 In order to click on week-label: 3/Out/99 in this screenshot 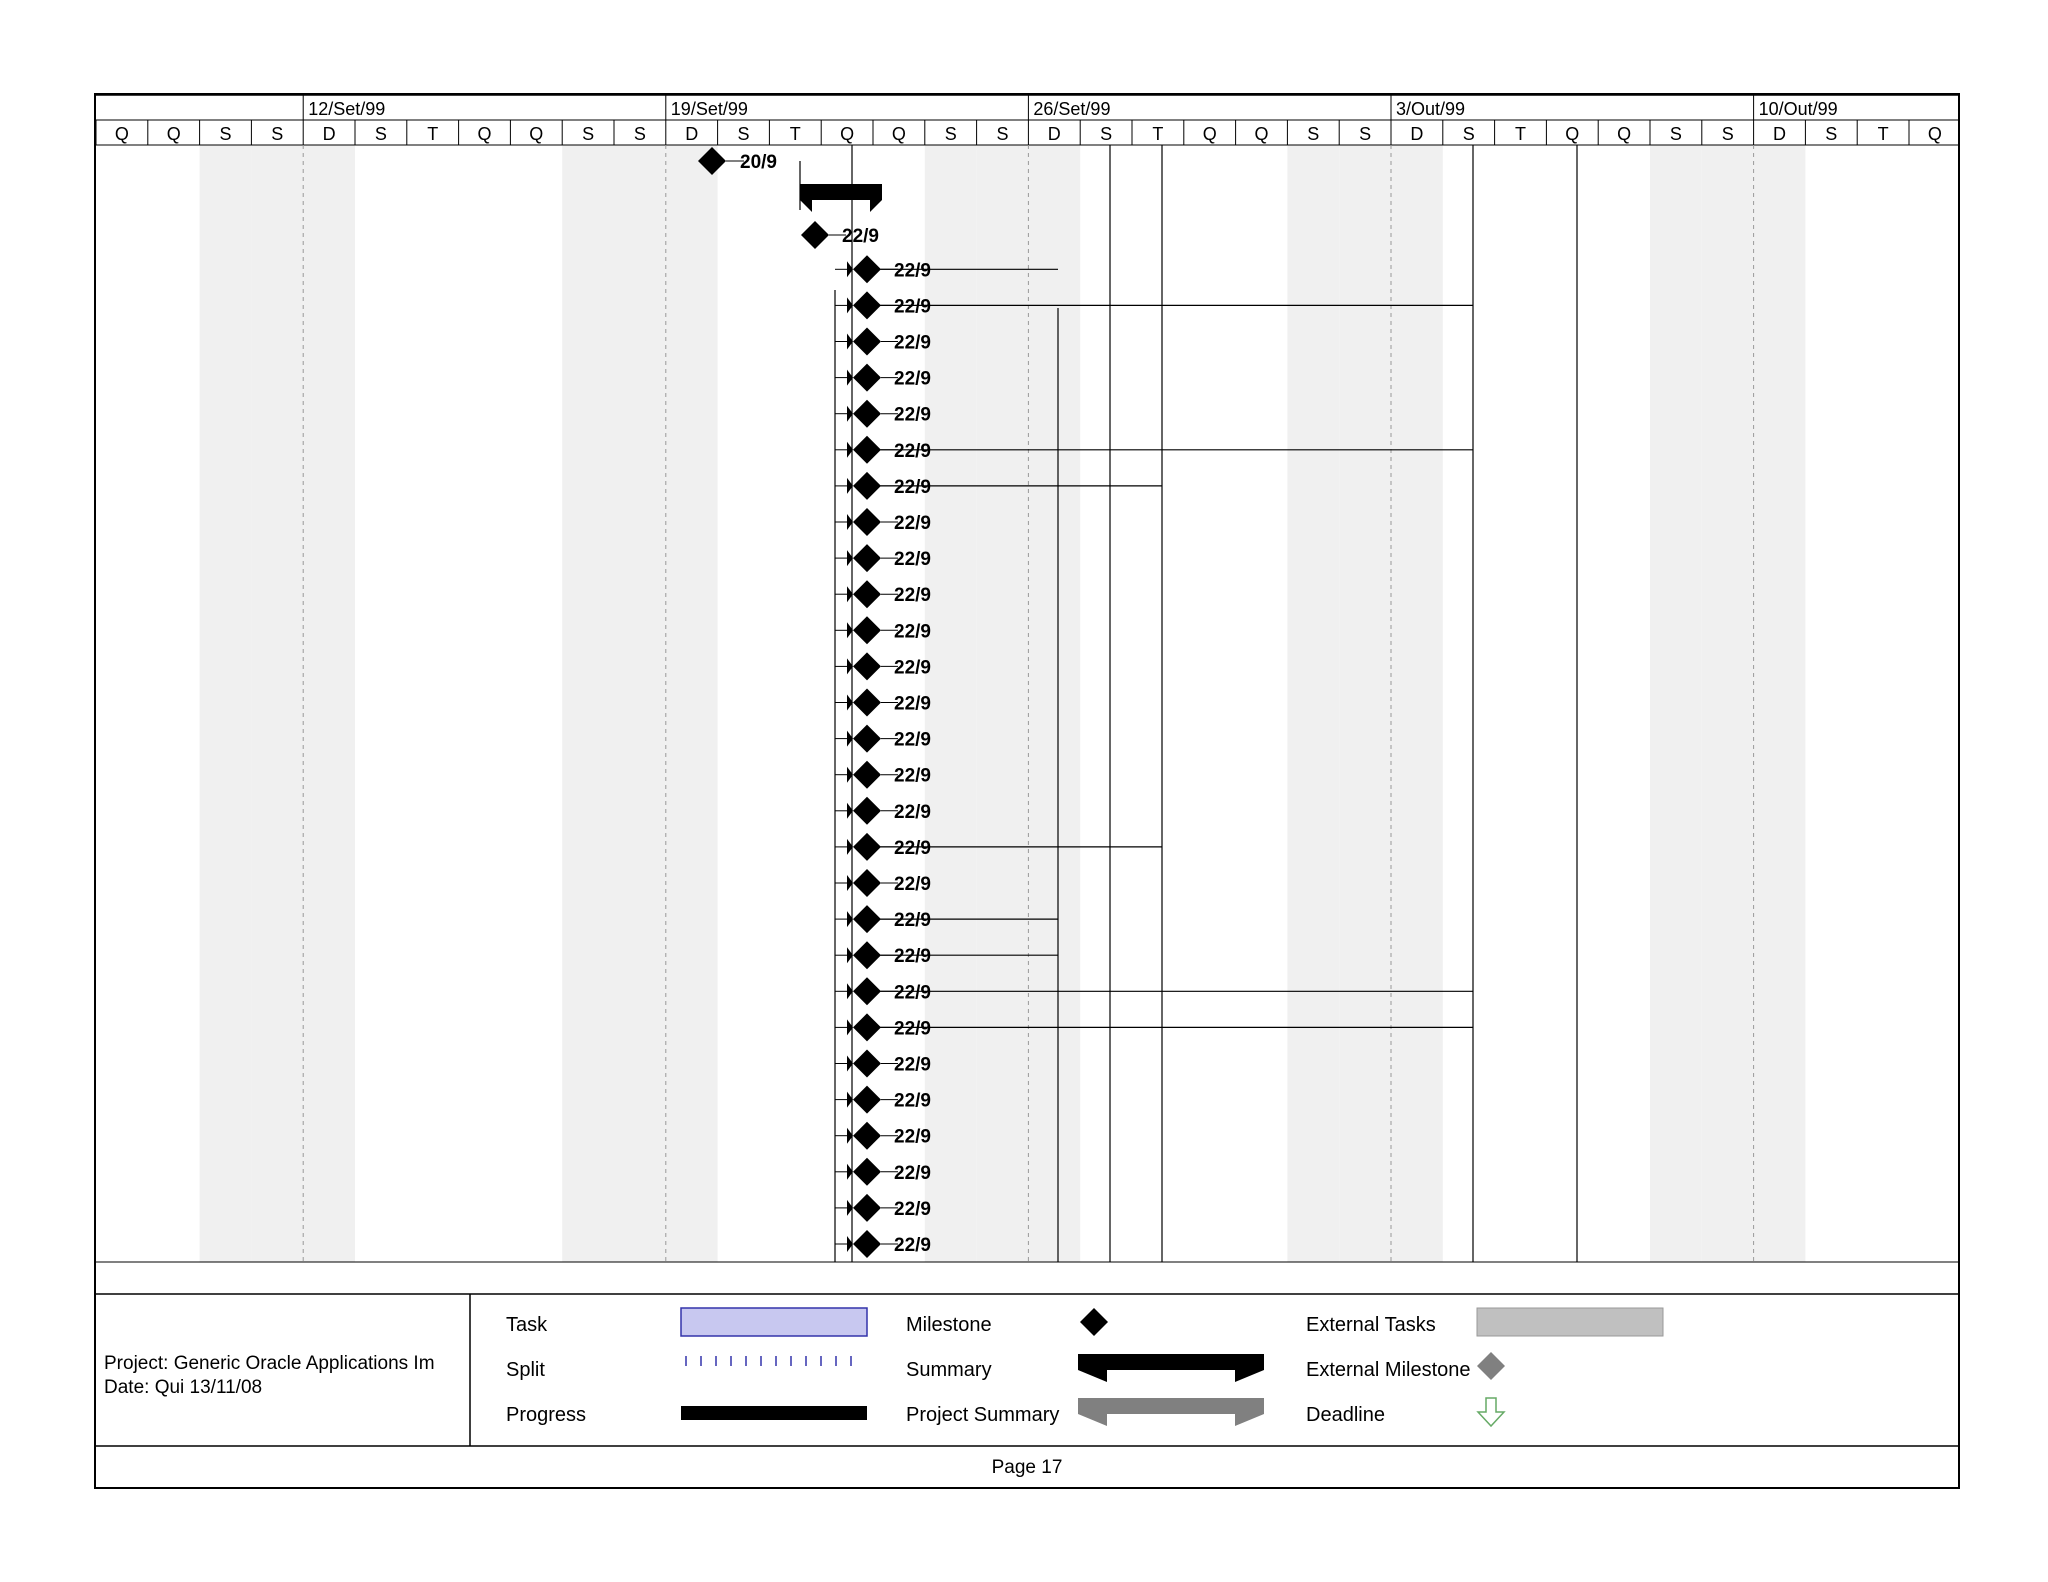, I will do `click(1430, 109)`.